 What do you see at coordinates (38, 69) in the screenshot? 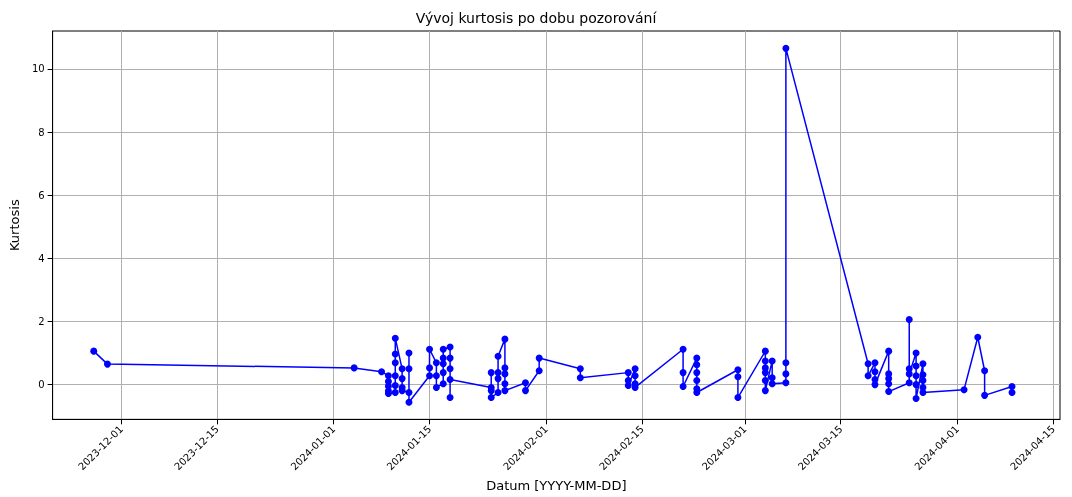
I see `y-tick-label: 10` at bounding box center [38, 69].